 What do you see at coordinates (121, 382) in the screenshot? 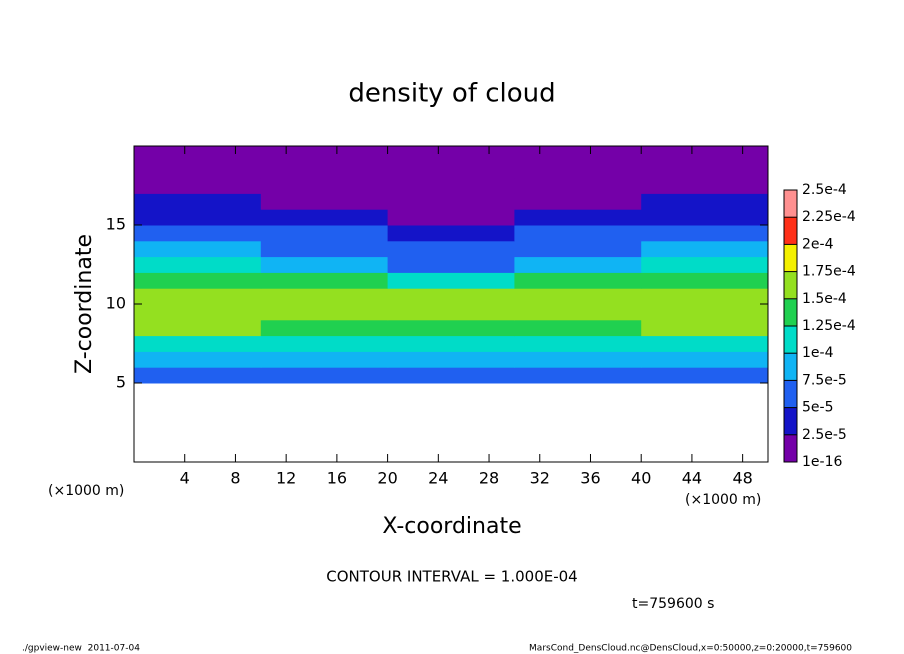
I see `y-tick-label: 5` at bounding box center [121, 382].